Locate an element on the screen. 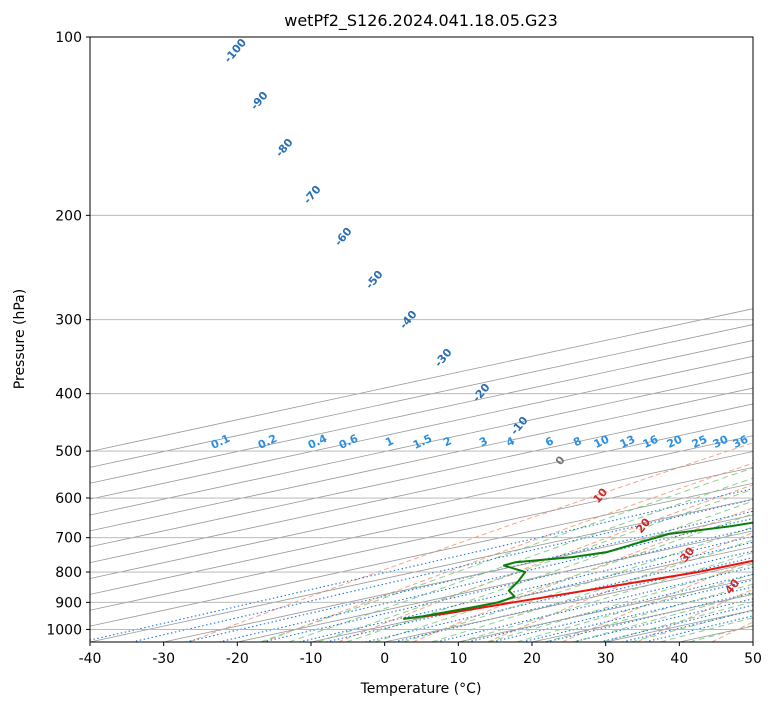  y-tick-label: 100 is located at coordinates (68, 38).